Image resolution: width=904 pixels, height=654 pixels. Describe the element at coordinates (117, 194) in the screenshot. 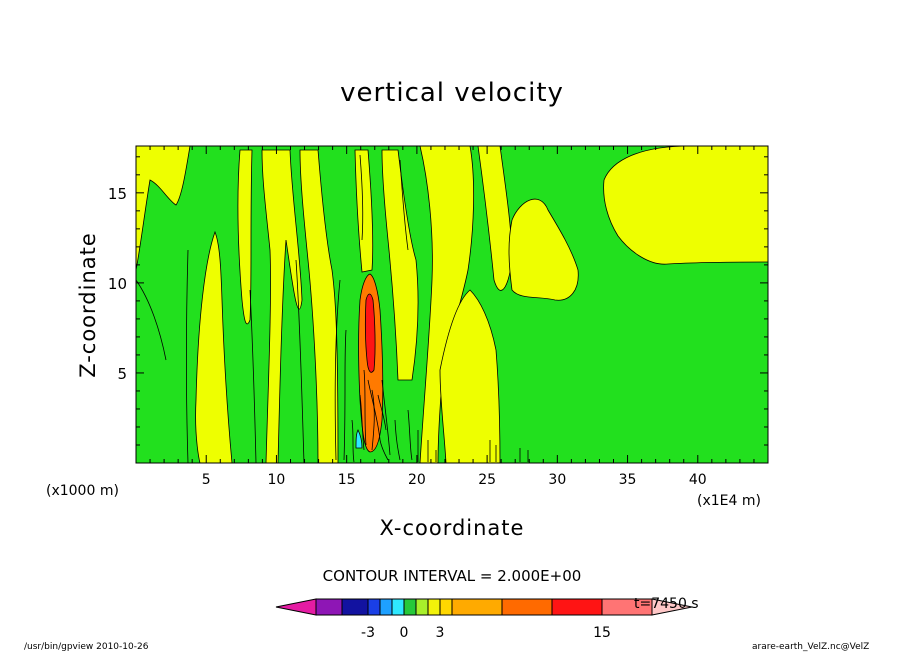

I see `y-tick-label-15: 15` at that location.